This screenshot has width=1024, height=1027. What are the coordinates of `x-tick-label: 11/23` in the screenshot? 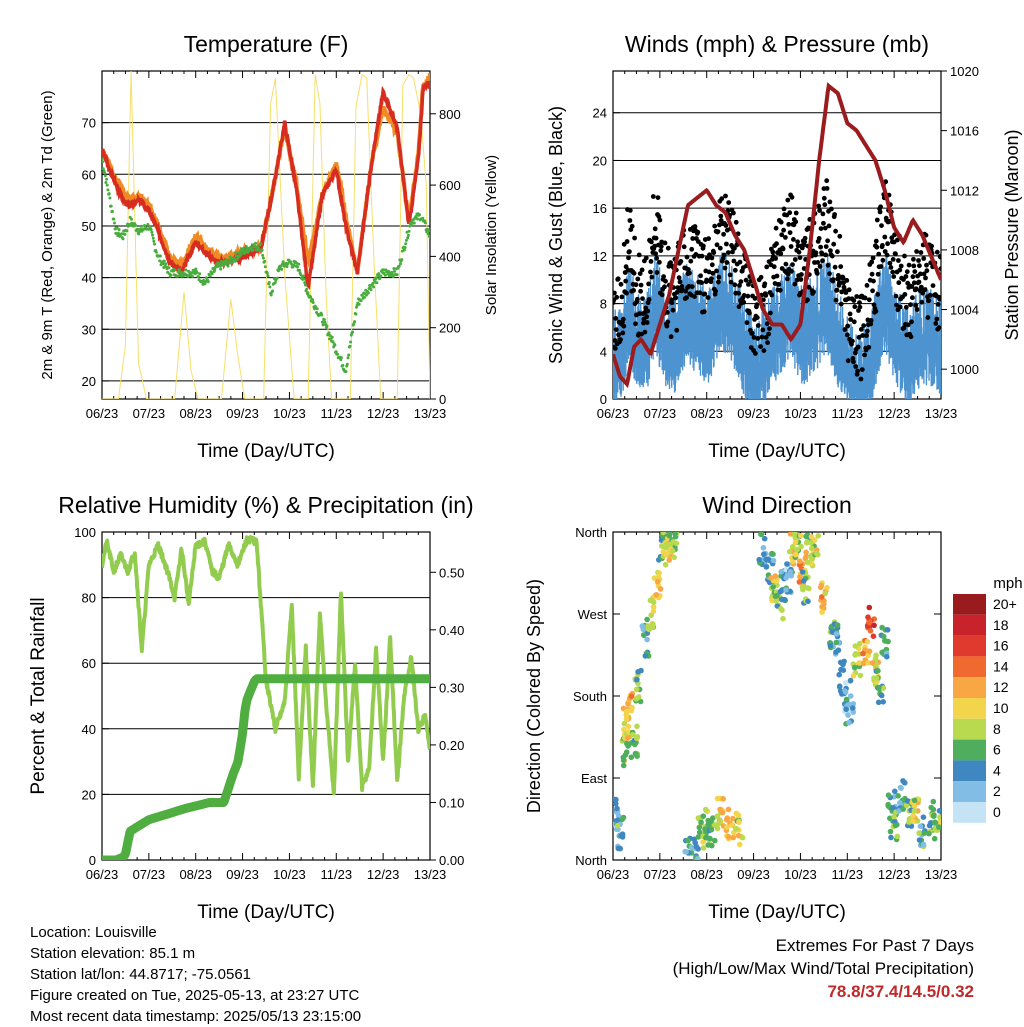 It's located at (336, 413).